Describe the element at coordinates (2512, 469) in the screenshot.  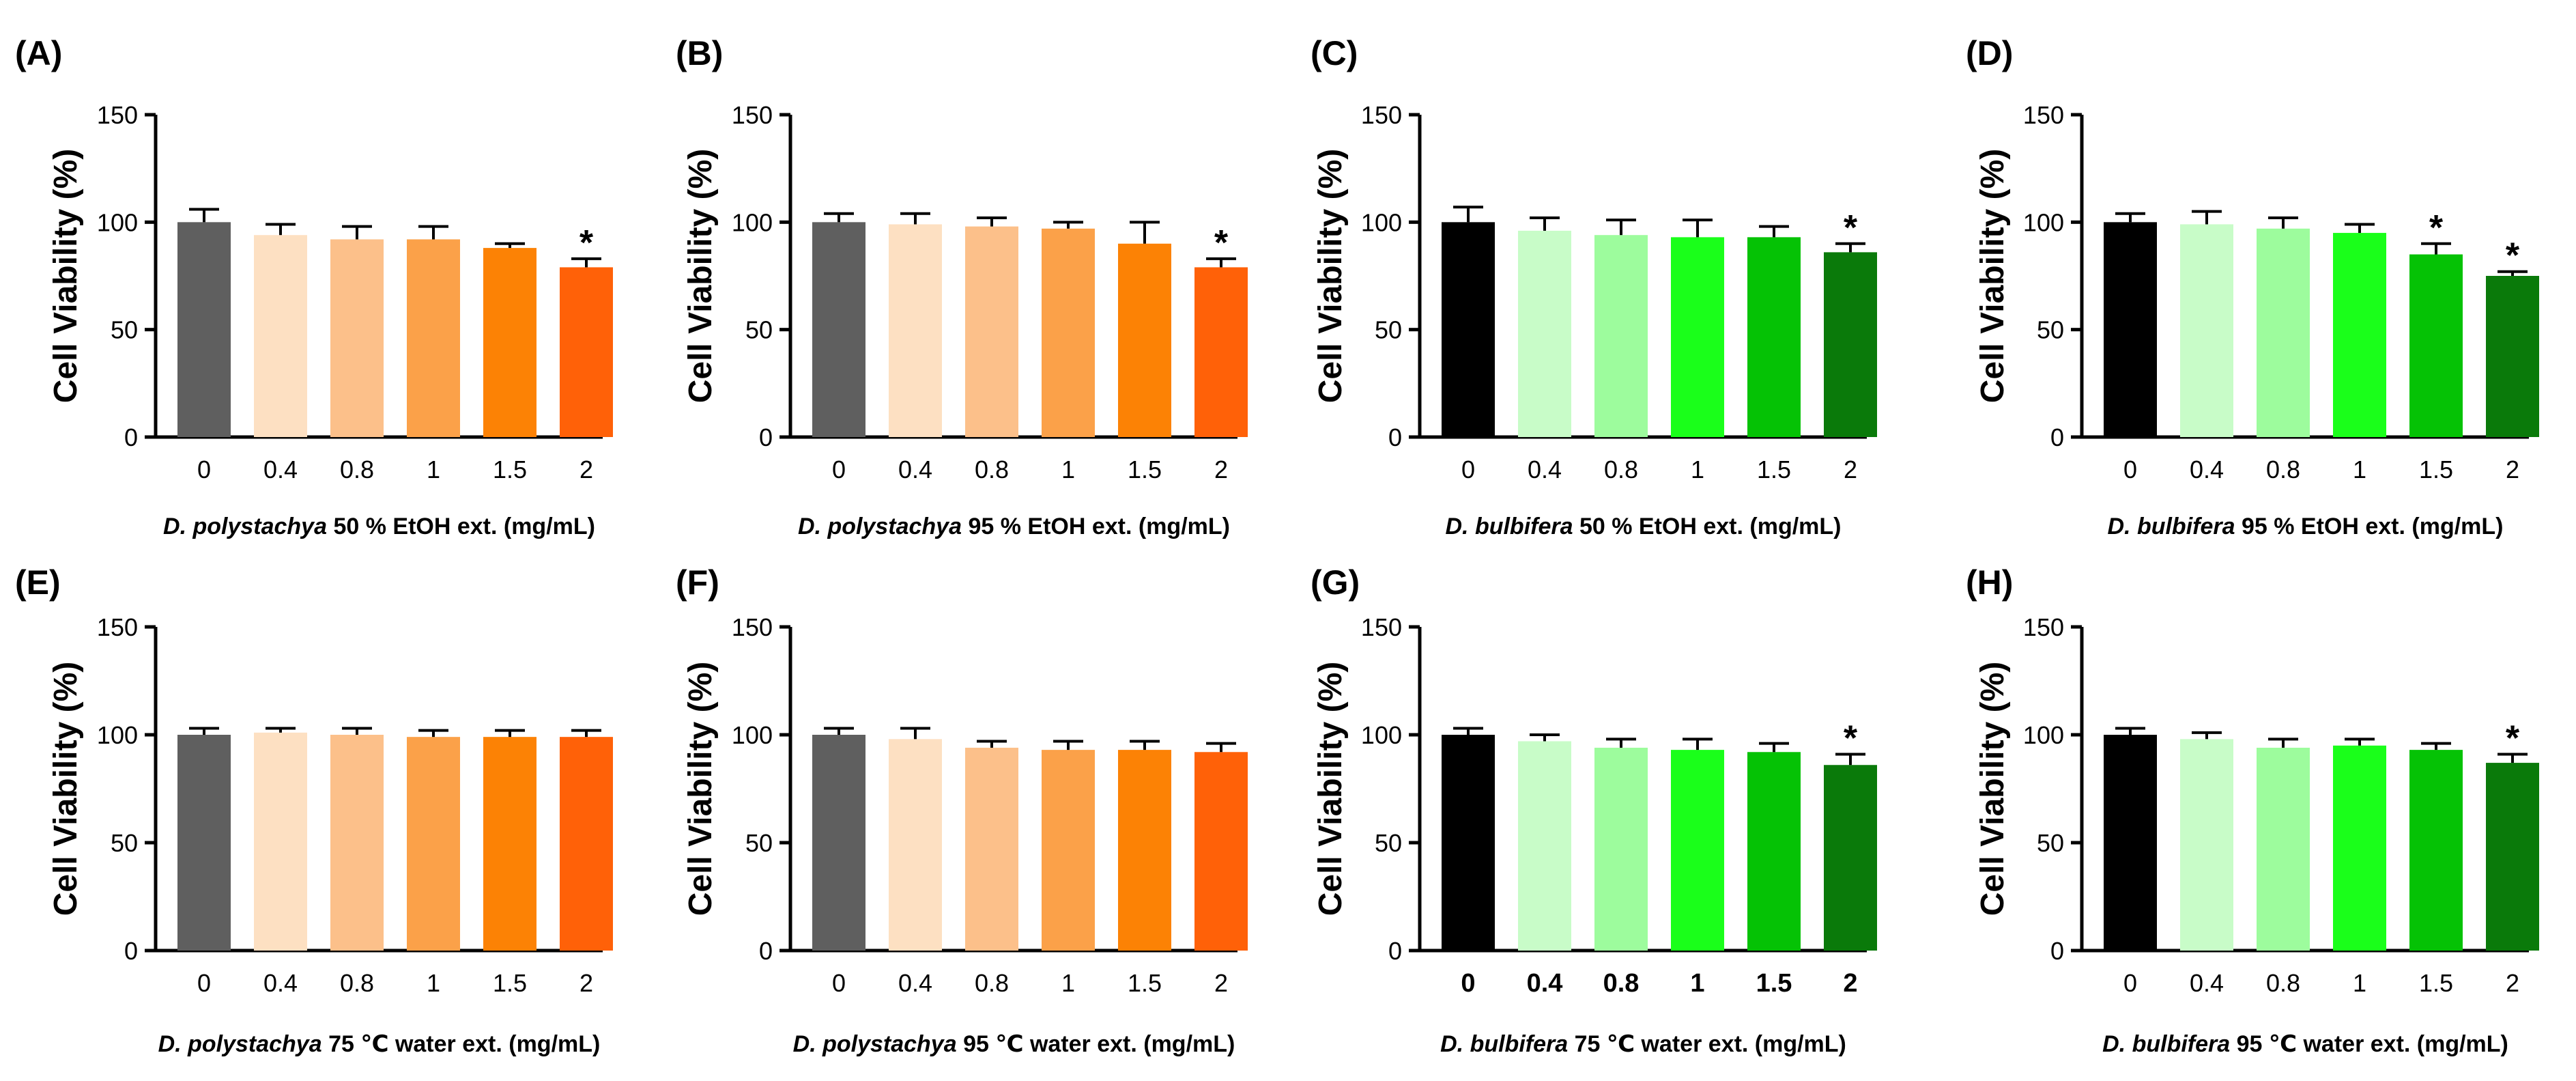
I see `x-tick-label: 2` at that location.